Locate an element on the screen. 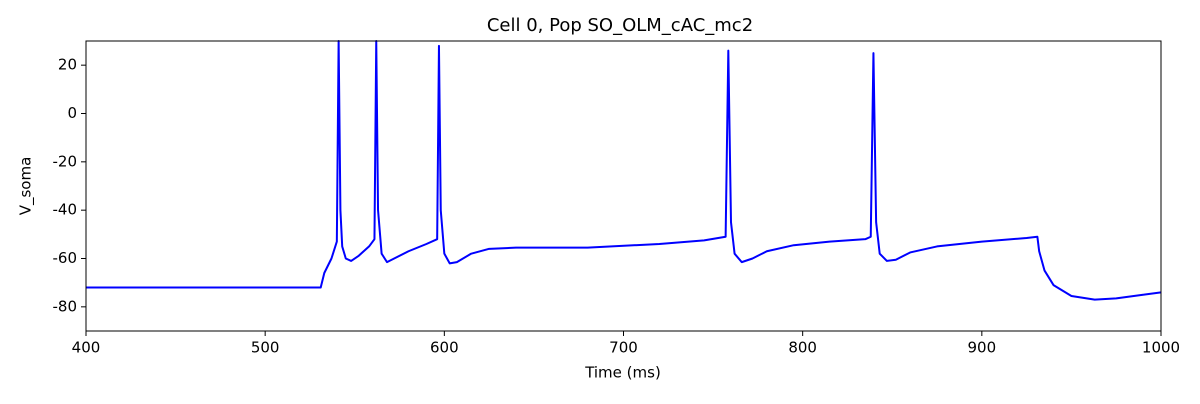  y-tick-label: 0 is located at coordinates (72, 113).